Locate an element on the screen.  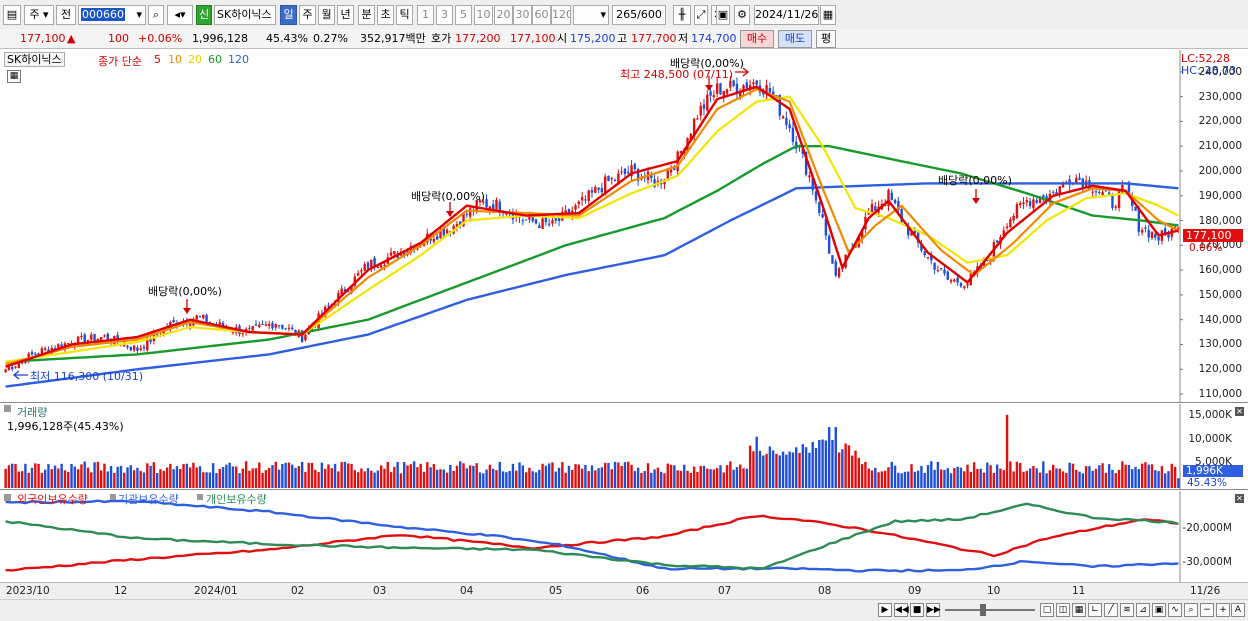
count-field: 265/600 is located at coordinates (639, 15).